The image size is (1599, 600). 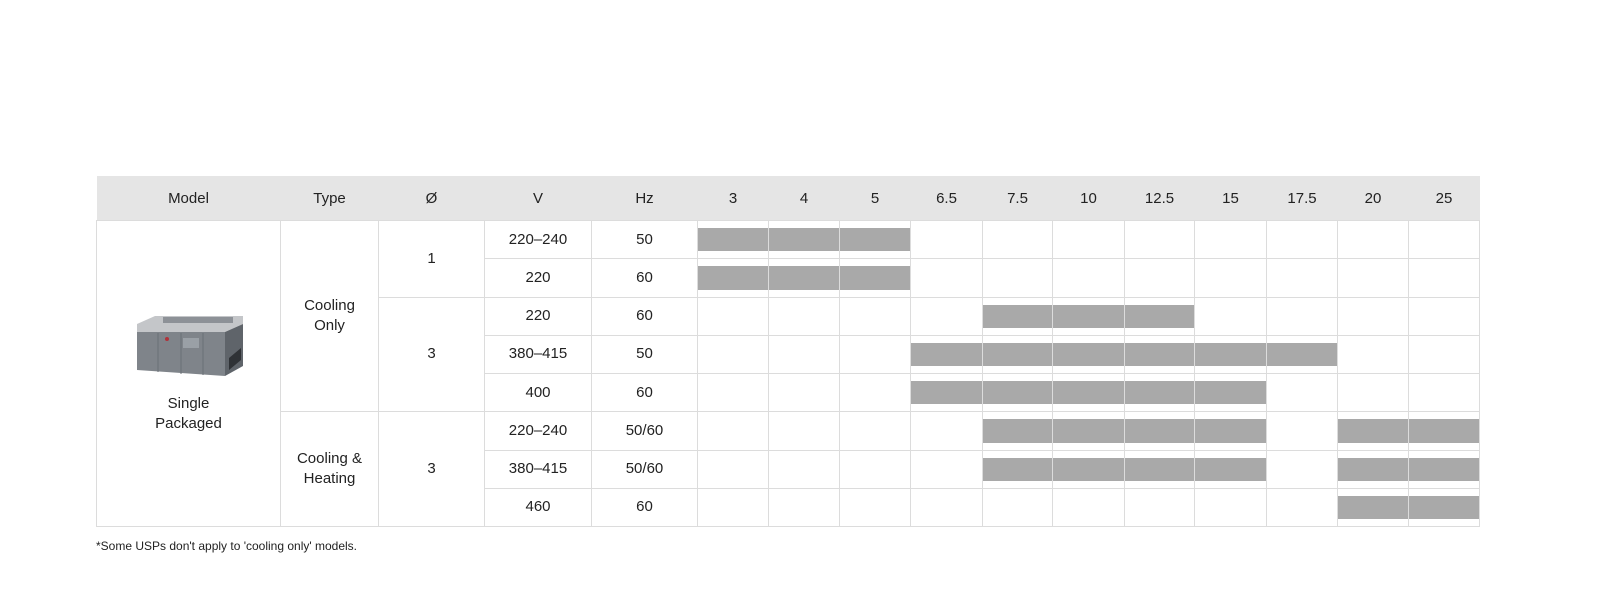 What do you see at coordinates (538, 507) in the screenshot?
I see `voltage-cell: 460` at bounding box center [538, 507].